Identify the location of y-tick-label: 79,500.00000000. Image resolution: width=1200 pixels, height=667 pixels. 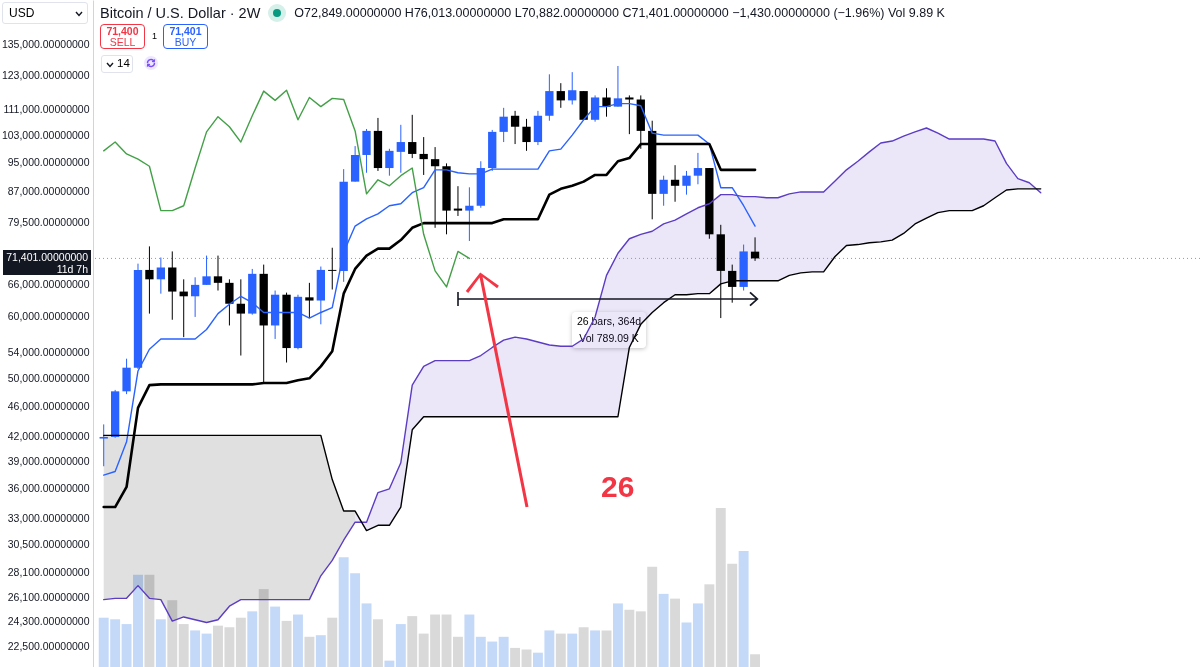
(48, 221).